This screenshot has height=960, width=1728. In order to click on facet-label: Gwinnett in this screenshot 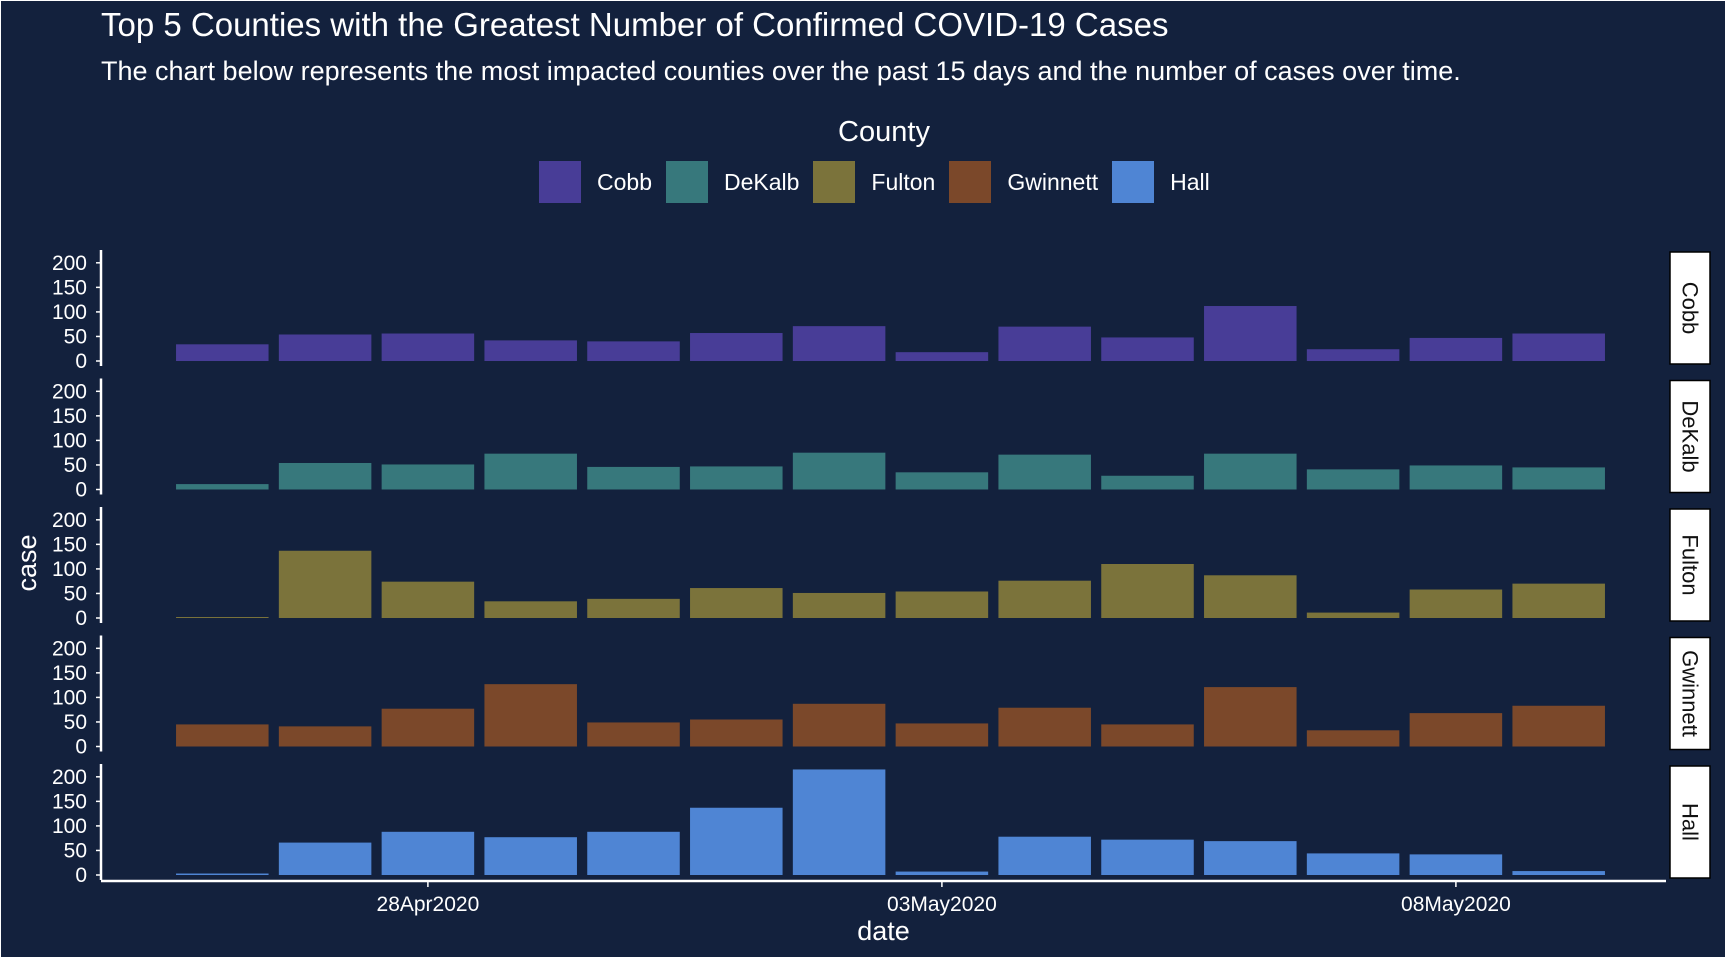, I will do `click(1690, 693)`.